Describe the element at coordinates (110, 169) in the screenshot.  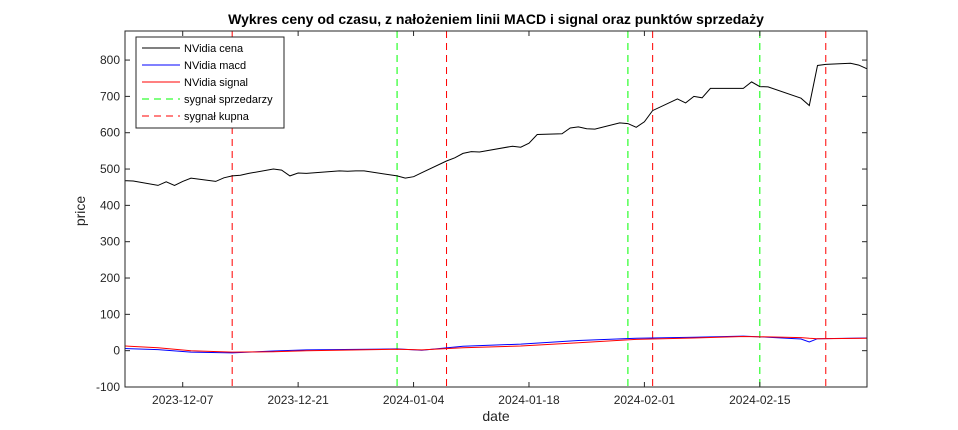
I see `y-tick-label: 500` at that location.